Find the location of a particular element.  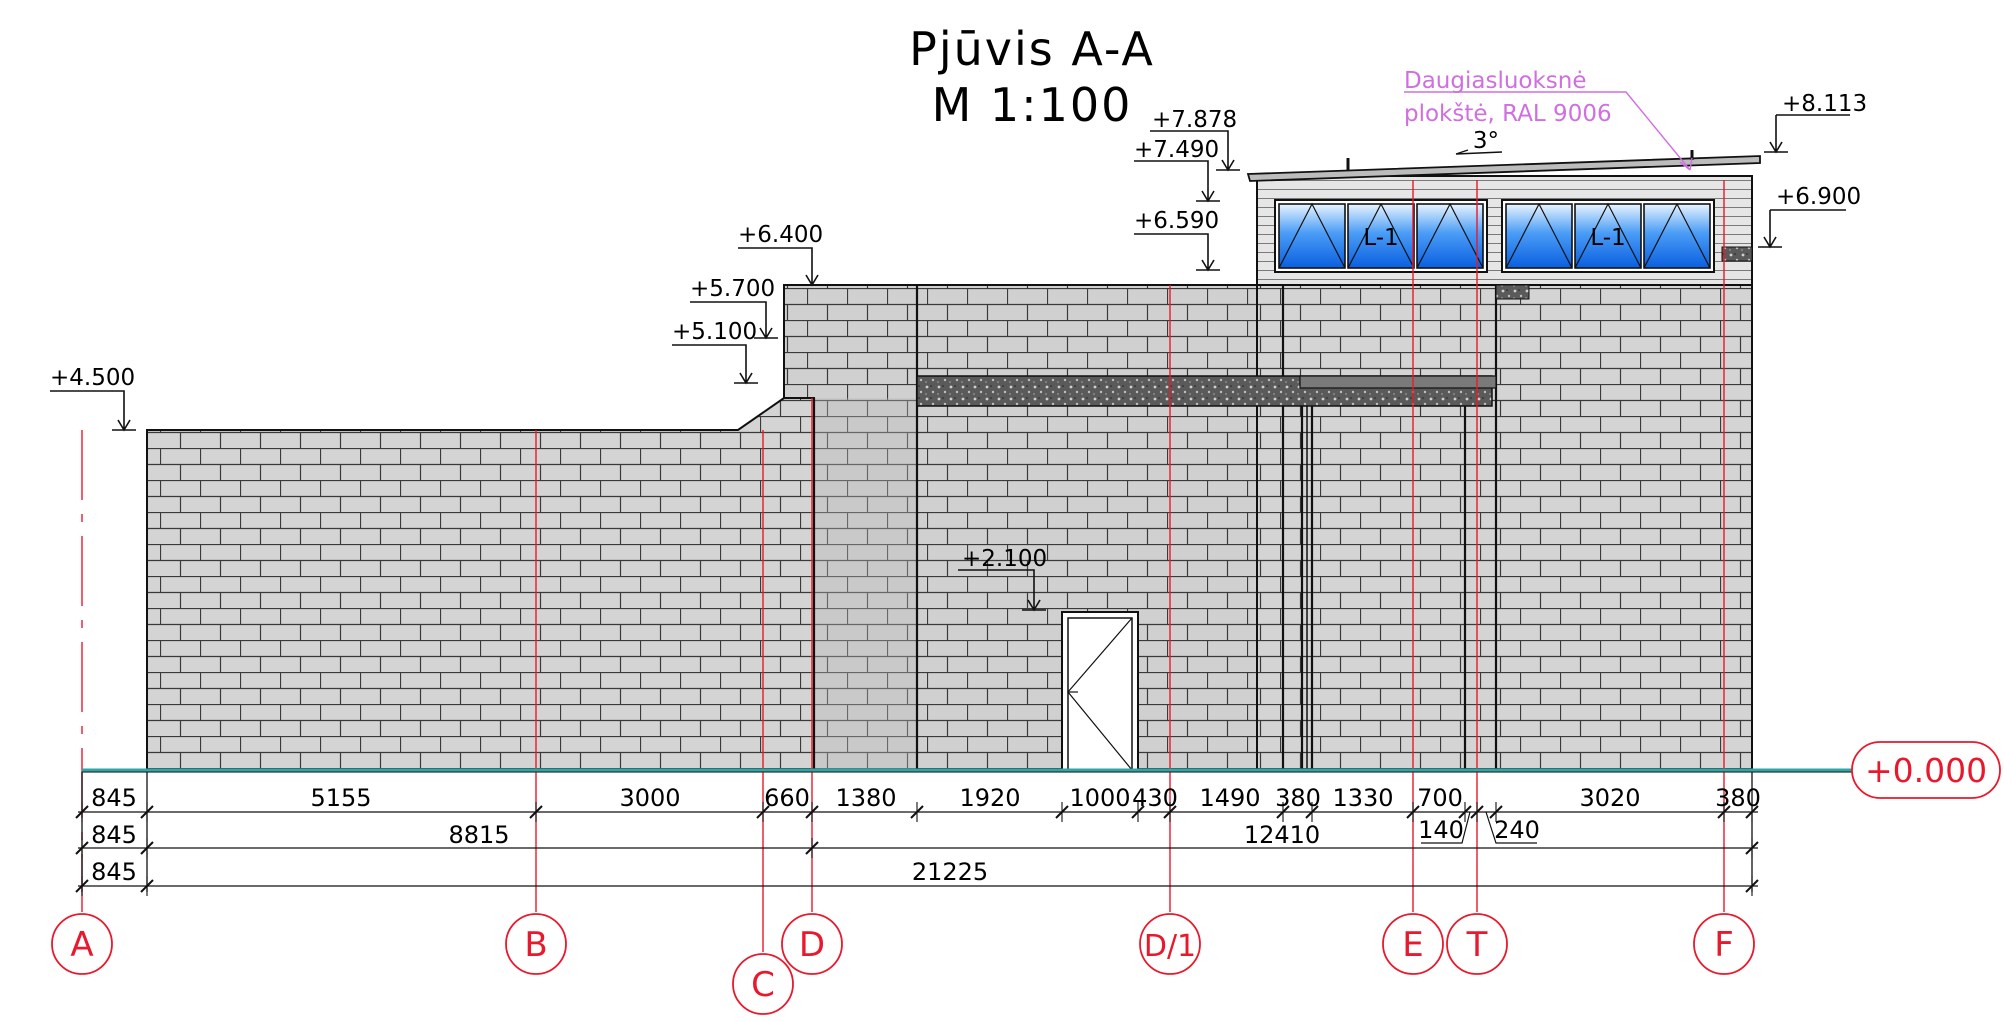

window-label-left: L-1 is located at coordinates (1380, 238).